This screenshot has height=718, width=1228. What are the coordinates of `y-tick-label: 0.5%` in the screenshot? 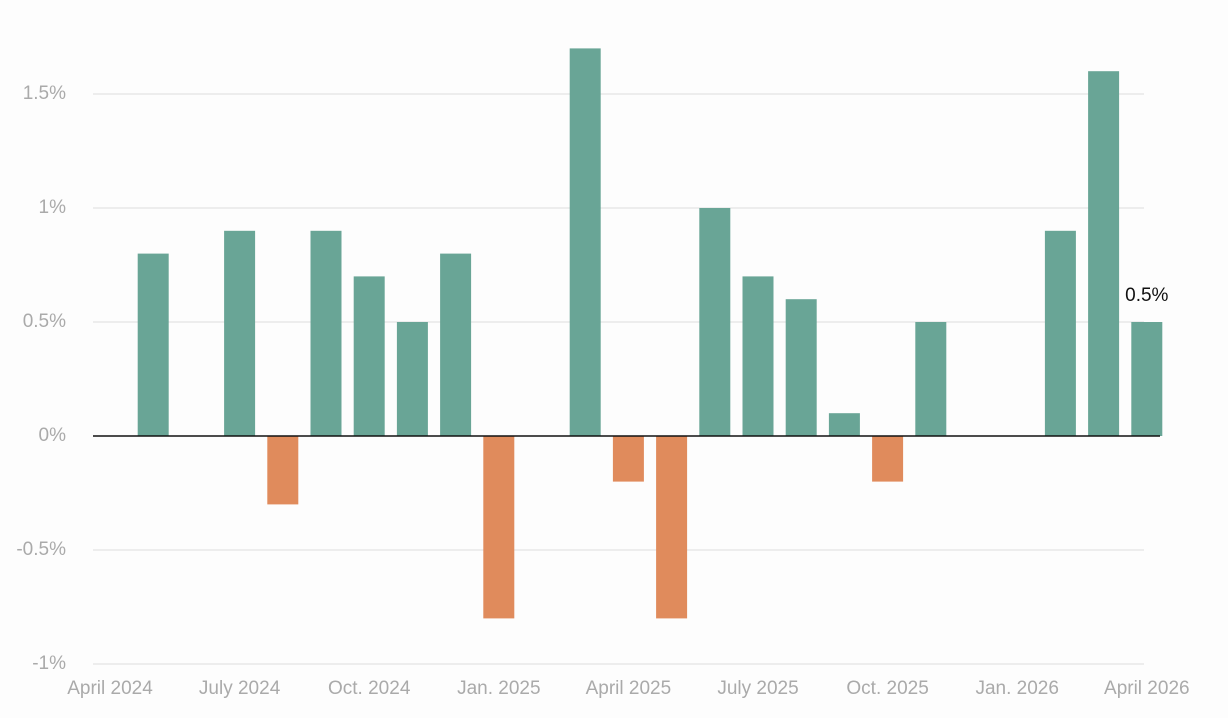 It's located at (44, 321).